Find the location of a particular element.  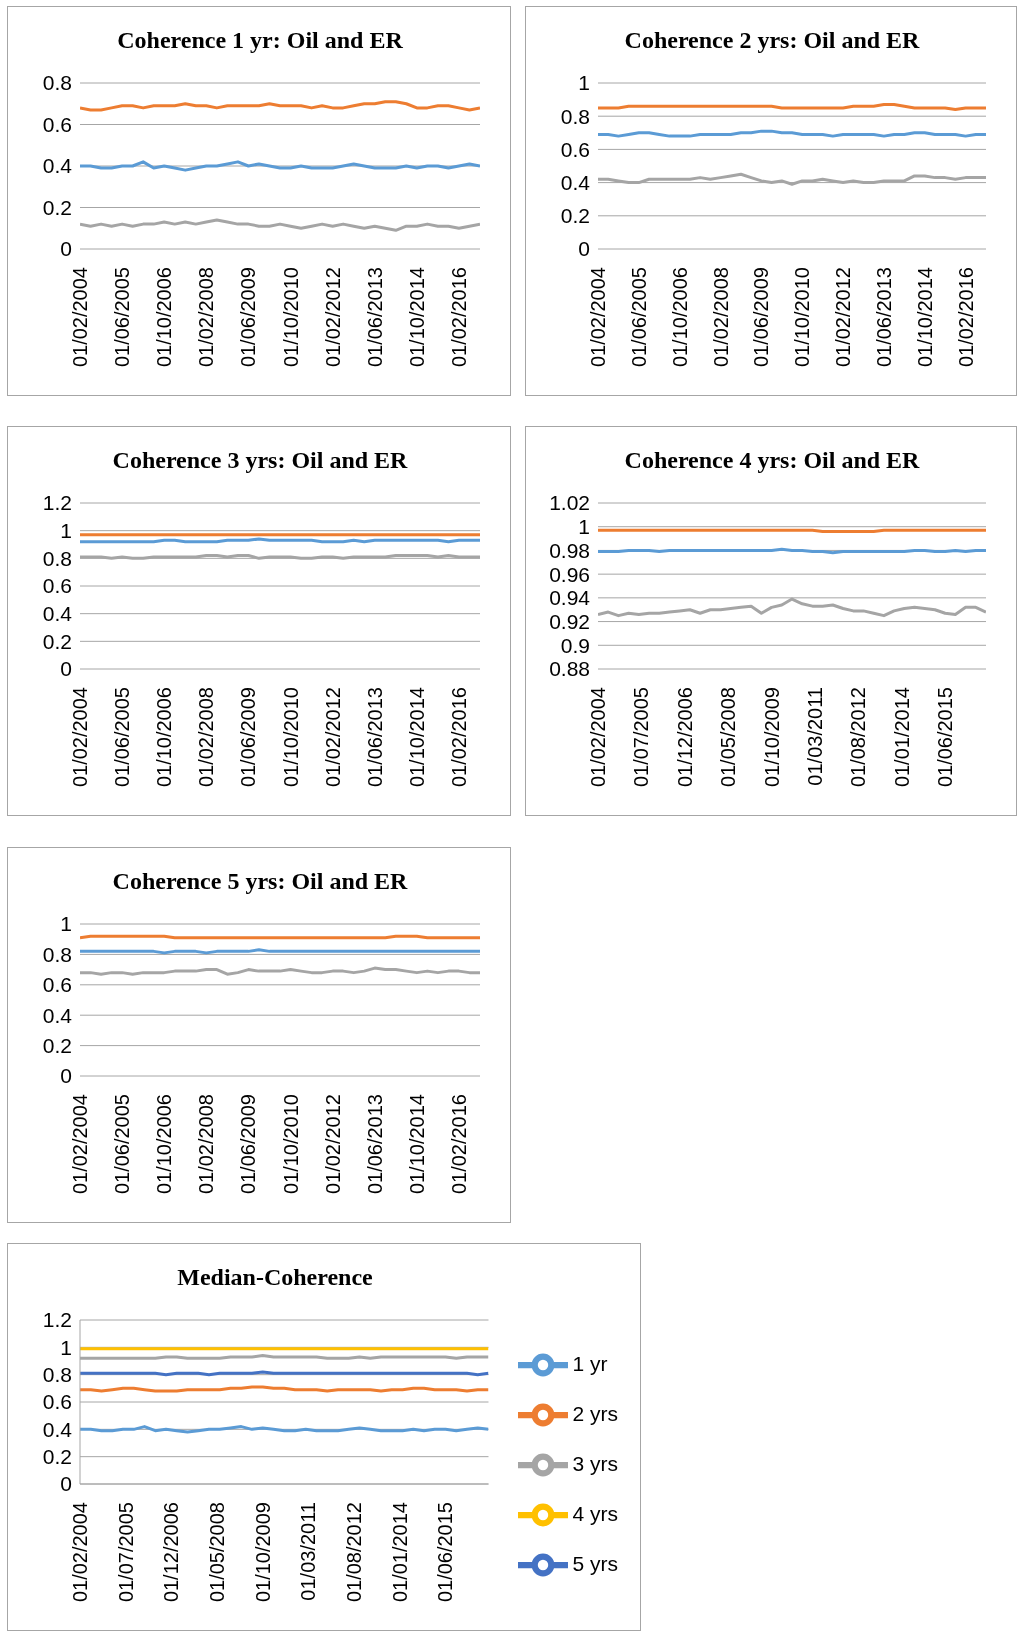

y-tick-label: 0.88 is located at coordinates (569, 669).